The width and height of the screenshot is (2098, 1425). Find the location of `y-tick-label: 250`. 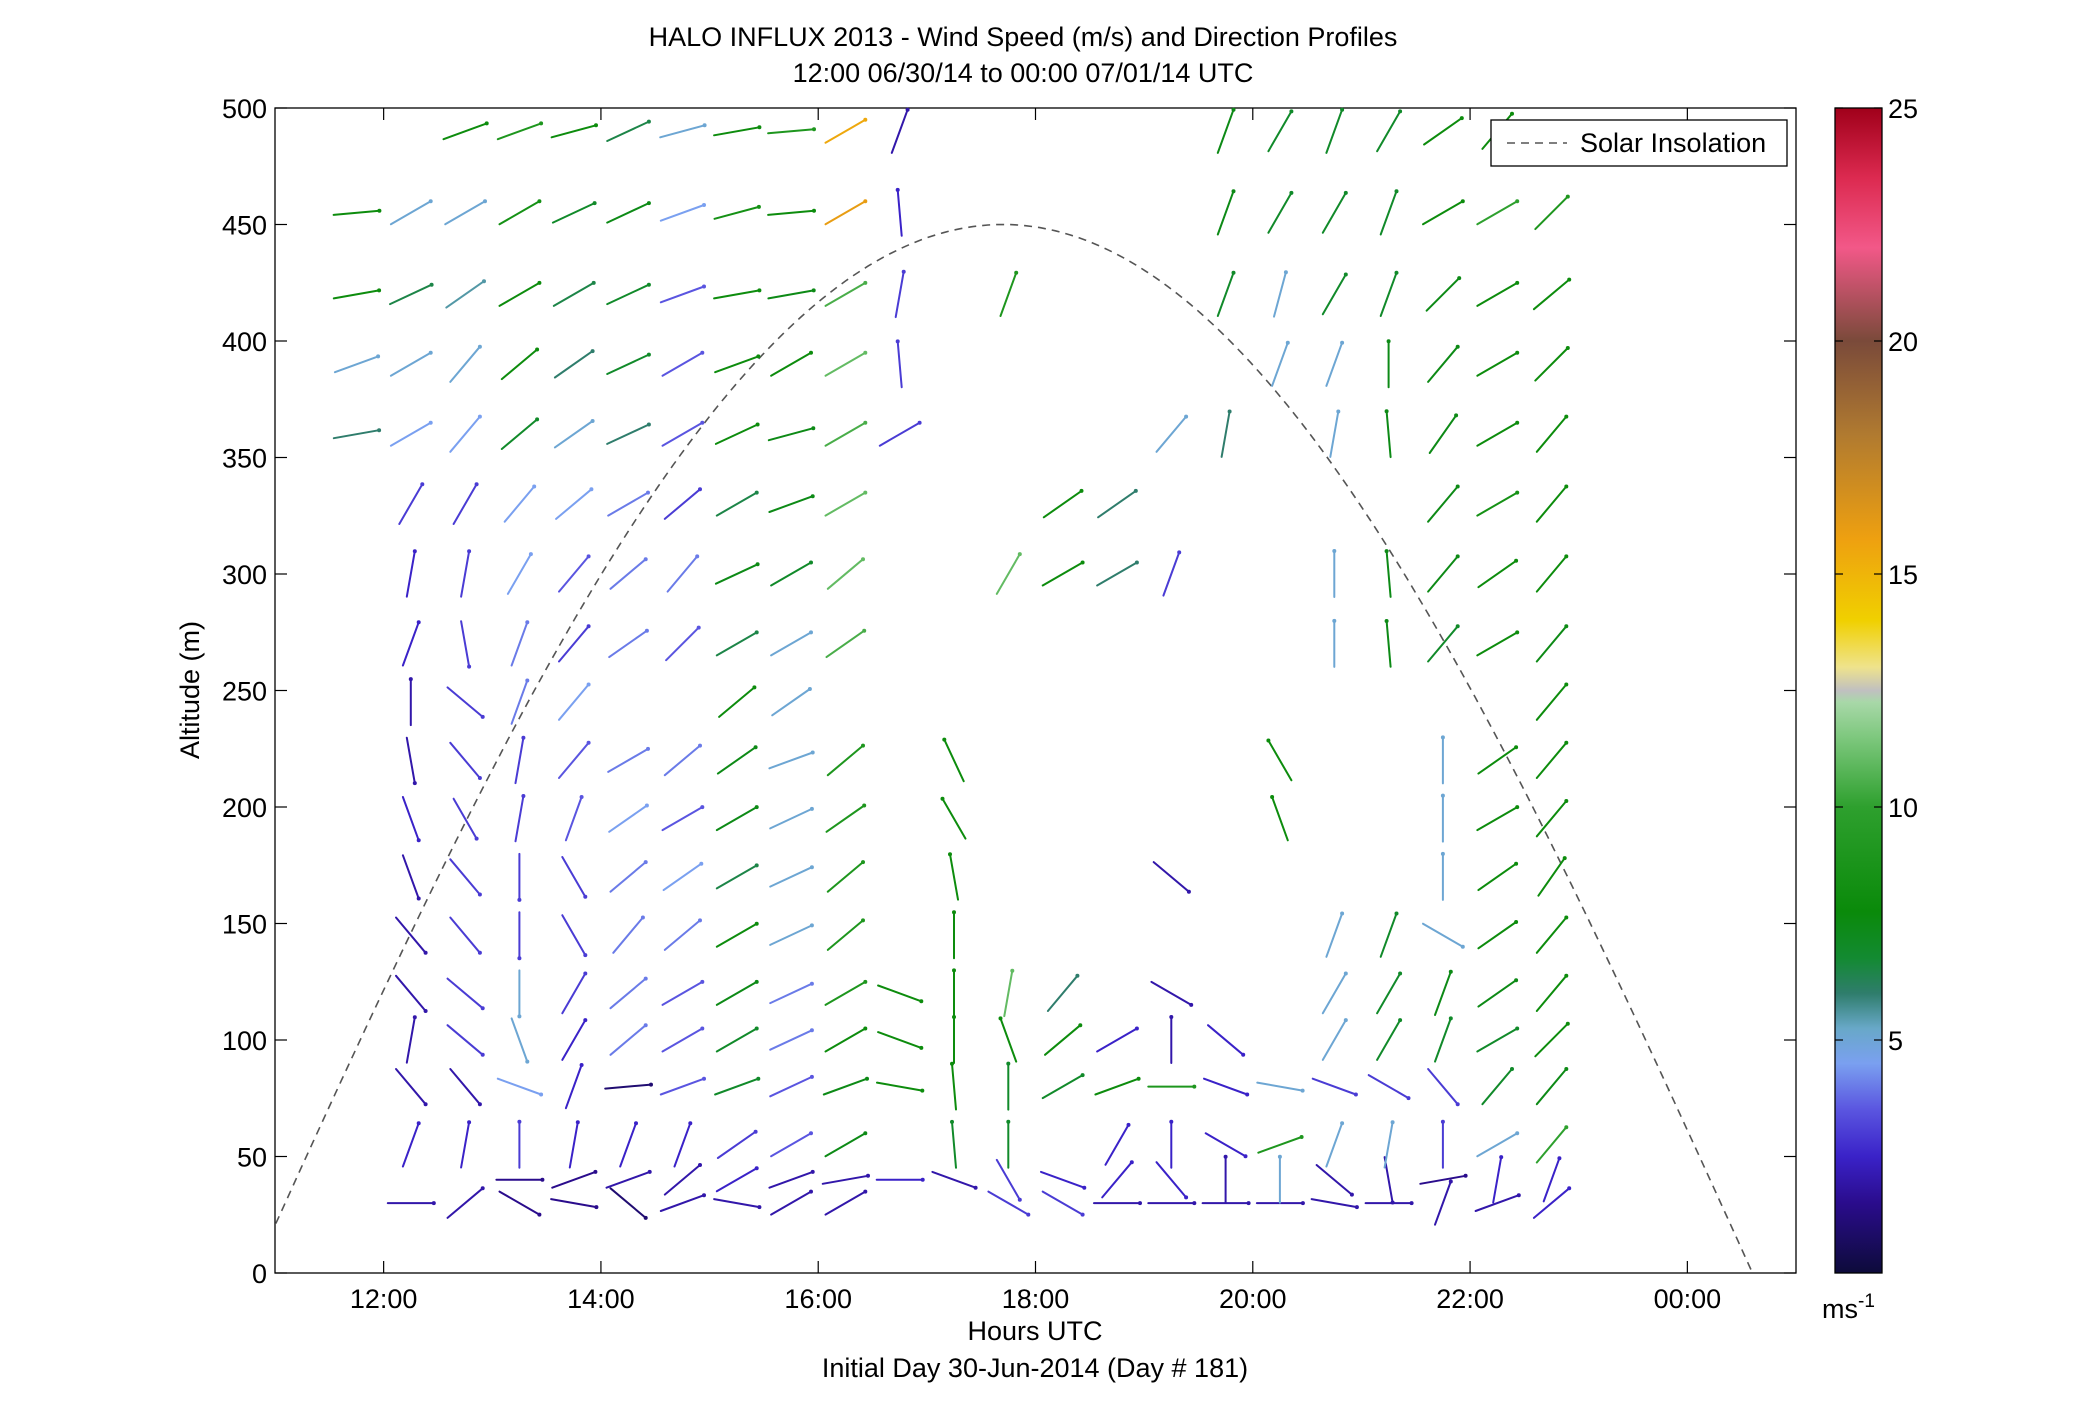

y-tick-label: 250 is located at coordinates (244, 692).